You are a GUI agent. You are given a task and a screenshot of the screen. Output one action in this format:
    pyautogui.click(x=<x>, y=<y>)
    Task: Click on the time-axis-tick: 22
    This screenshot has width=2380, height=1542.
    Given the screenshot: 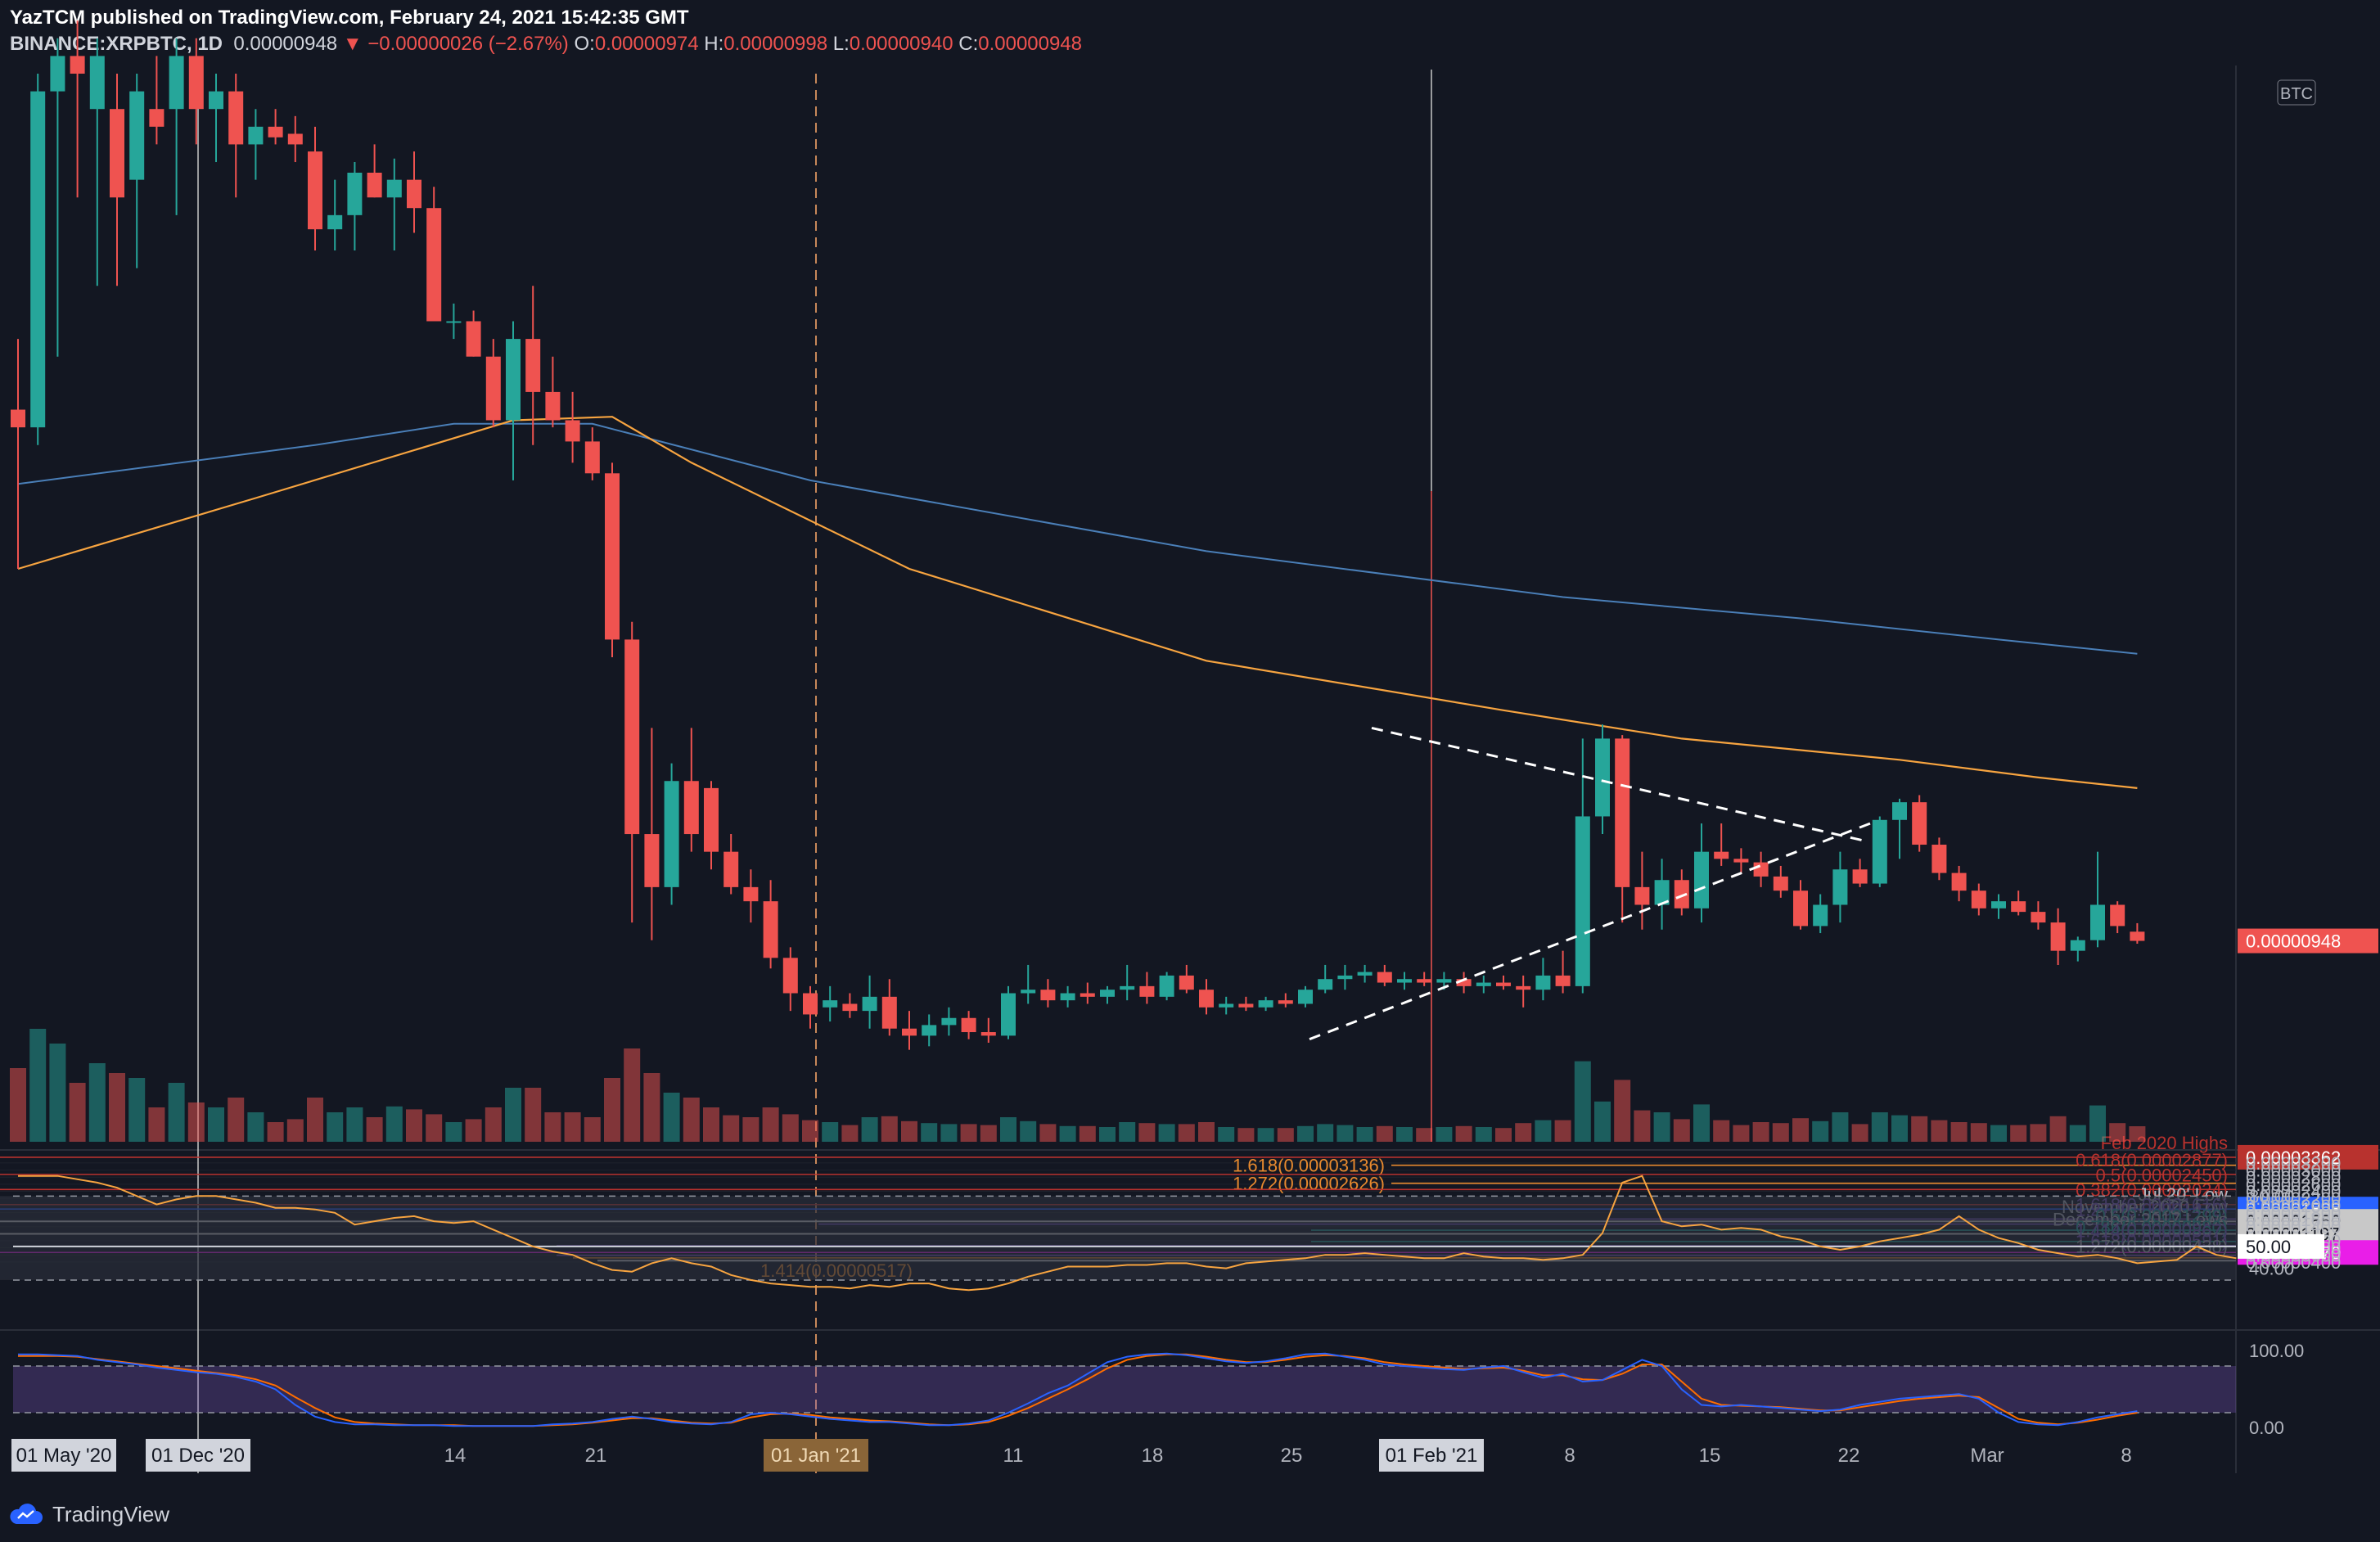 What is the action you would take?
    pyautogui.click(x=1849, y=1456)
    